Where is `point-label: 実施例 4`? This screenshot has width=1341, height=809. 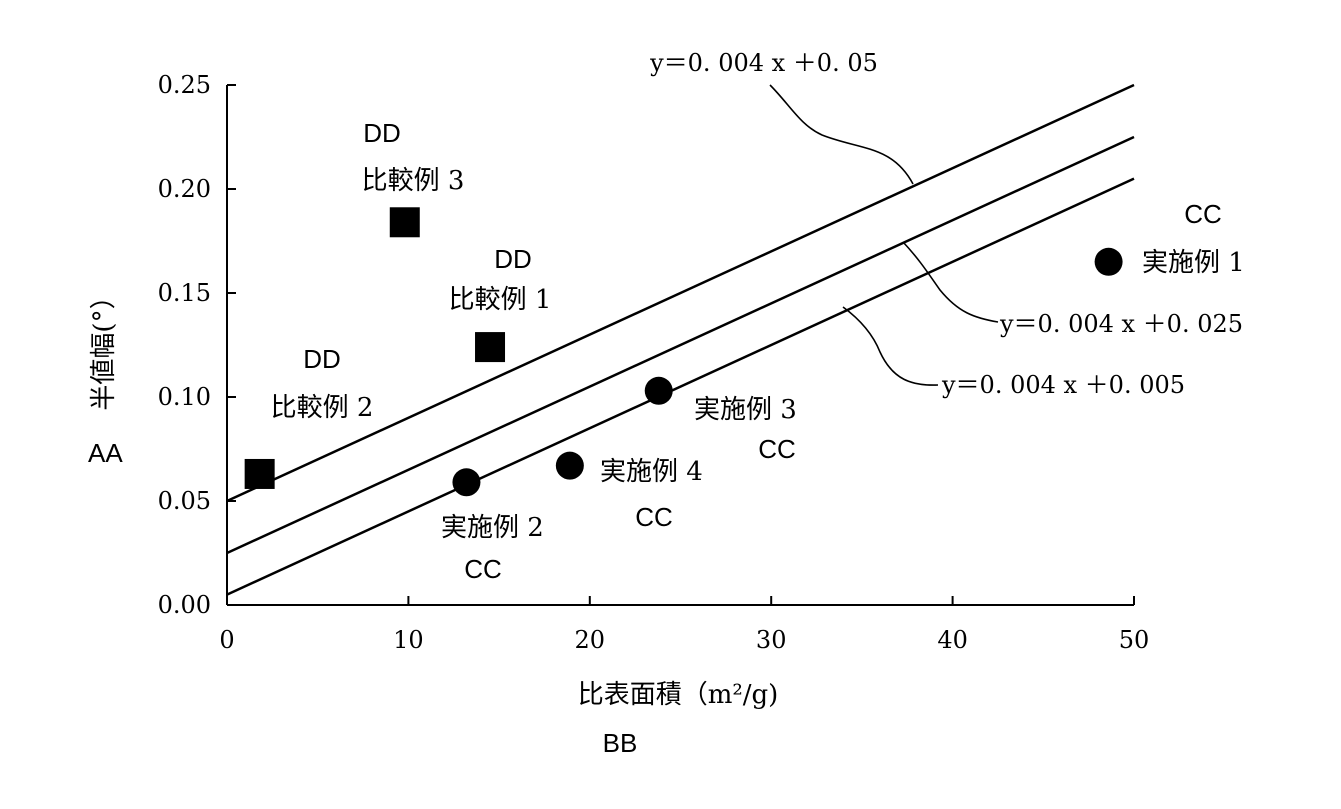 point-label: 実施例 4 is located at coordinates (651, 472).